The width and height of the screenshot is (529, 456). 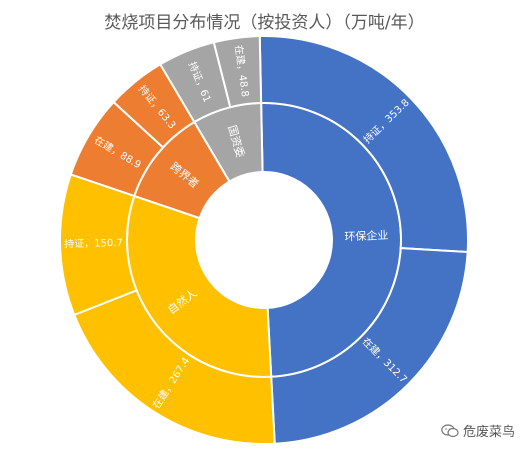 What do you see at coordinates (93, 243) in the screenshot?
I see `outer-label-3: 持证，150.7` at bounding box center [93, 243].